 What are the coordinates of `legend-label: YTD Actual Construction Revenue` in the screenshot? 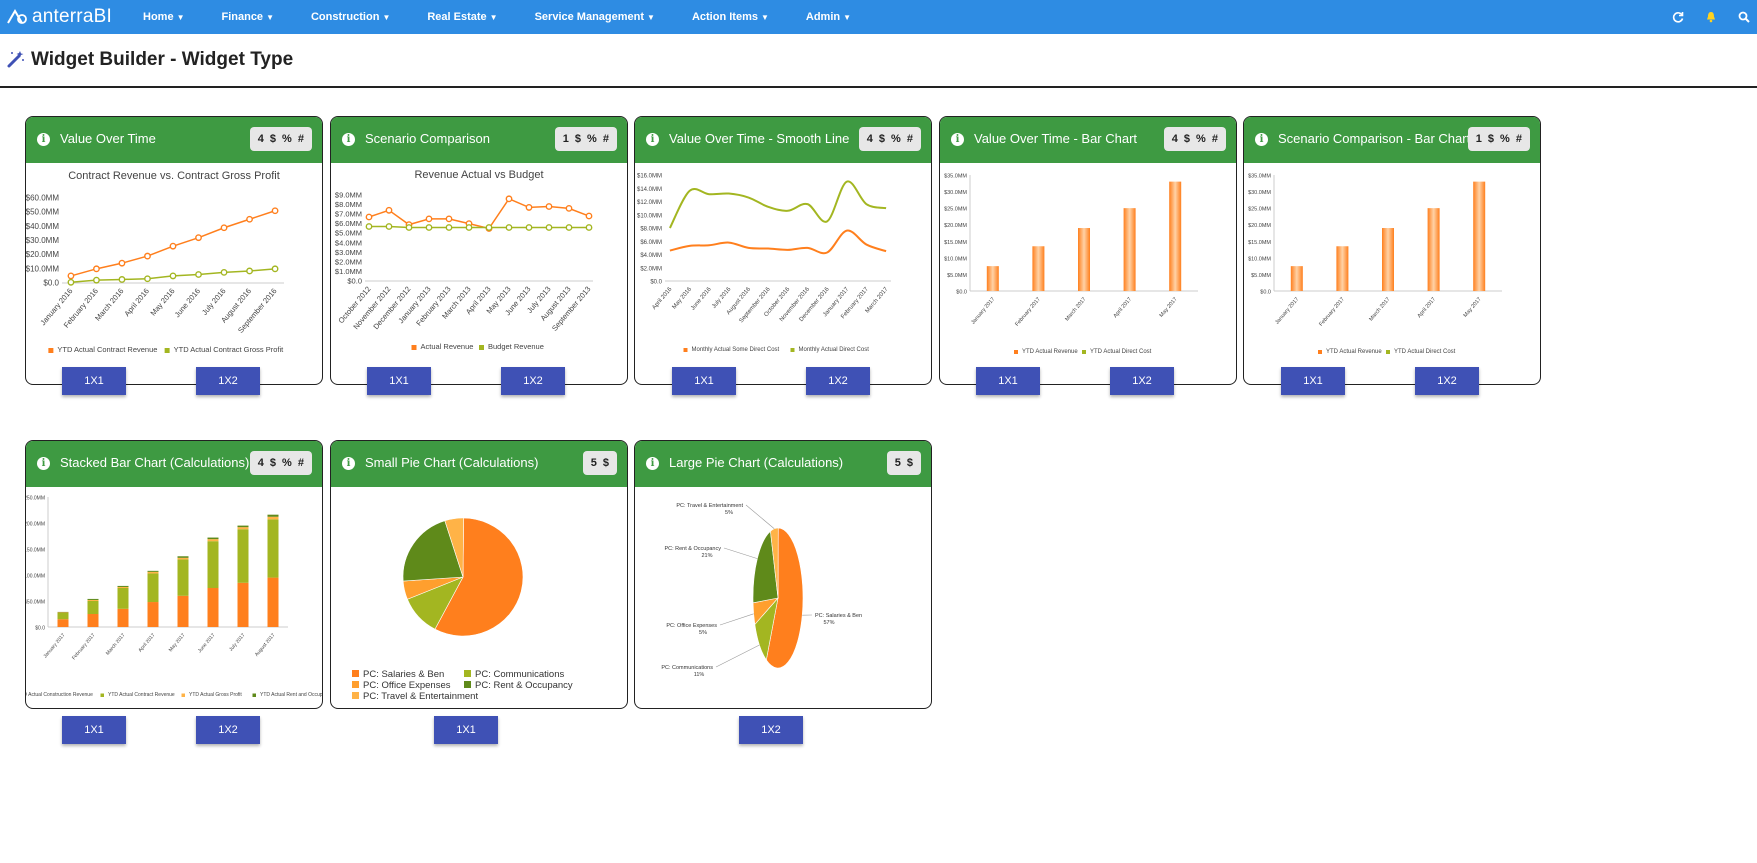 It's located at (59, 695).